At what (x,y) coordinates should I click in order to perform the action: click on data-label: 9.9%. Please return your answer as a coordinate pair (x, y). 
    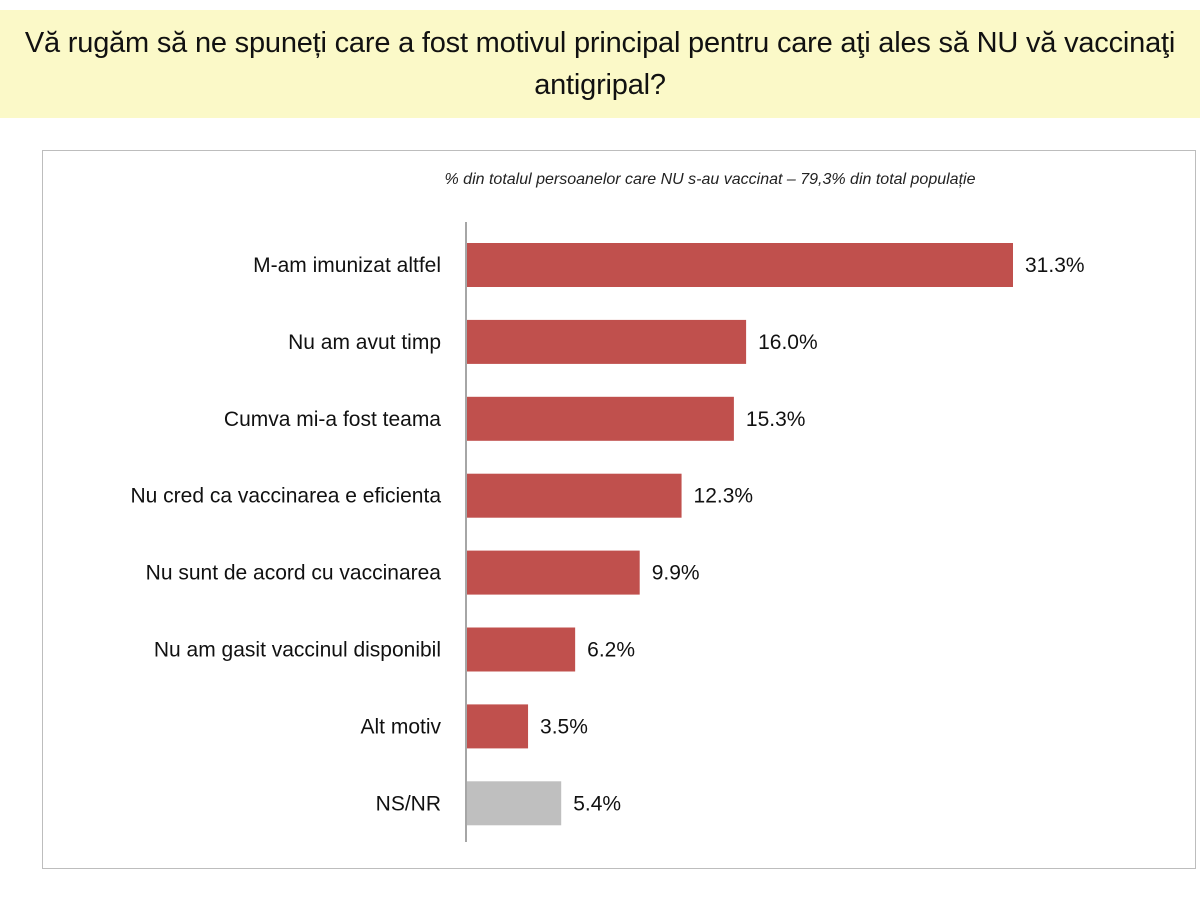
    Looking at the image, I should click on (676, 573).